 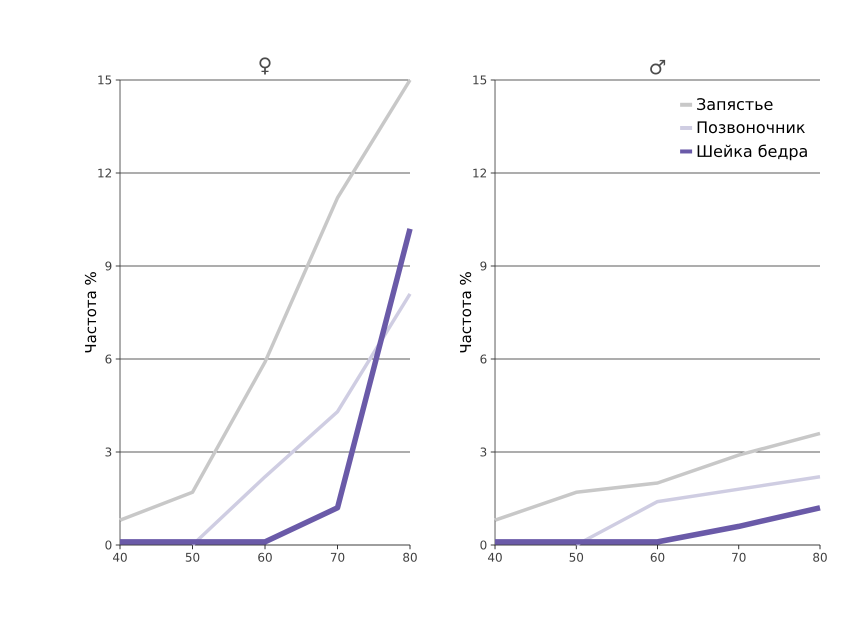 What do you see at coordinates (735, 104) in the screenshot?
I see `legend-label: Запястье` at bounding box center [735, 104].